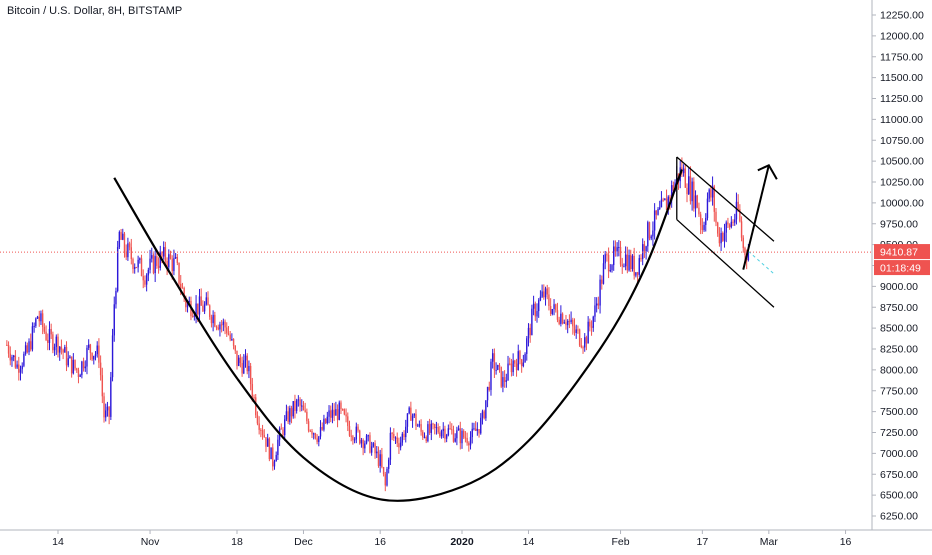 The height and width of the screenshot is (555, 932). I want to click on x-tick-label: 14, so click(529, 542).